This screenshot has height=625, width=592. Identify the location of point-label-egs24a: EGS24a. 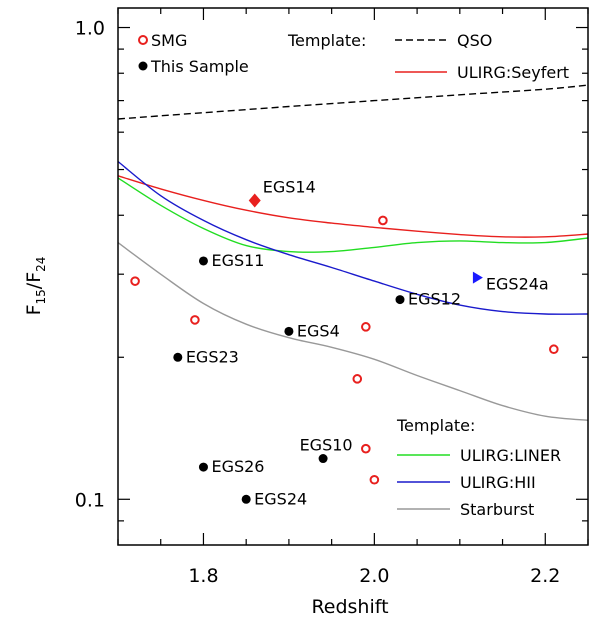
(517, 284).